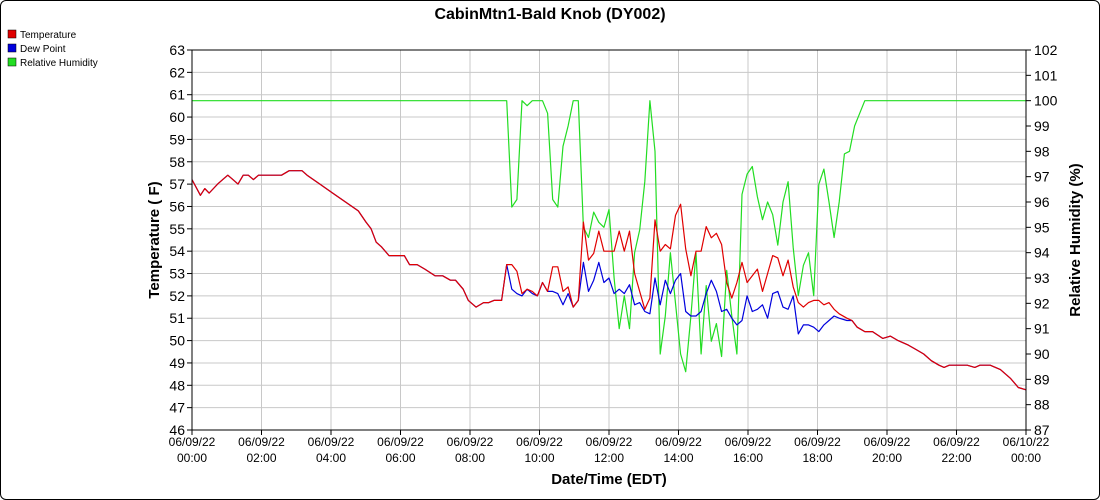  I want to click on y-axis-ticks: 46 47 48 49 50 51 52 53 54 55 56 57 58 59 60 61 62 63, so click(180, 240).